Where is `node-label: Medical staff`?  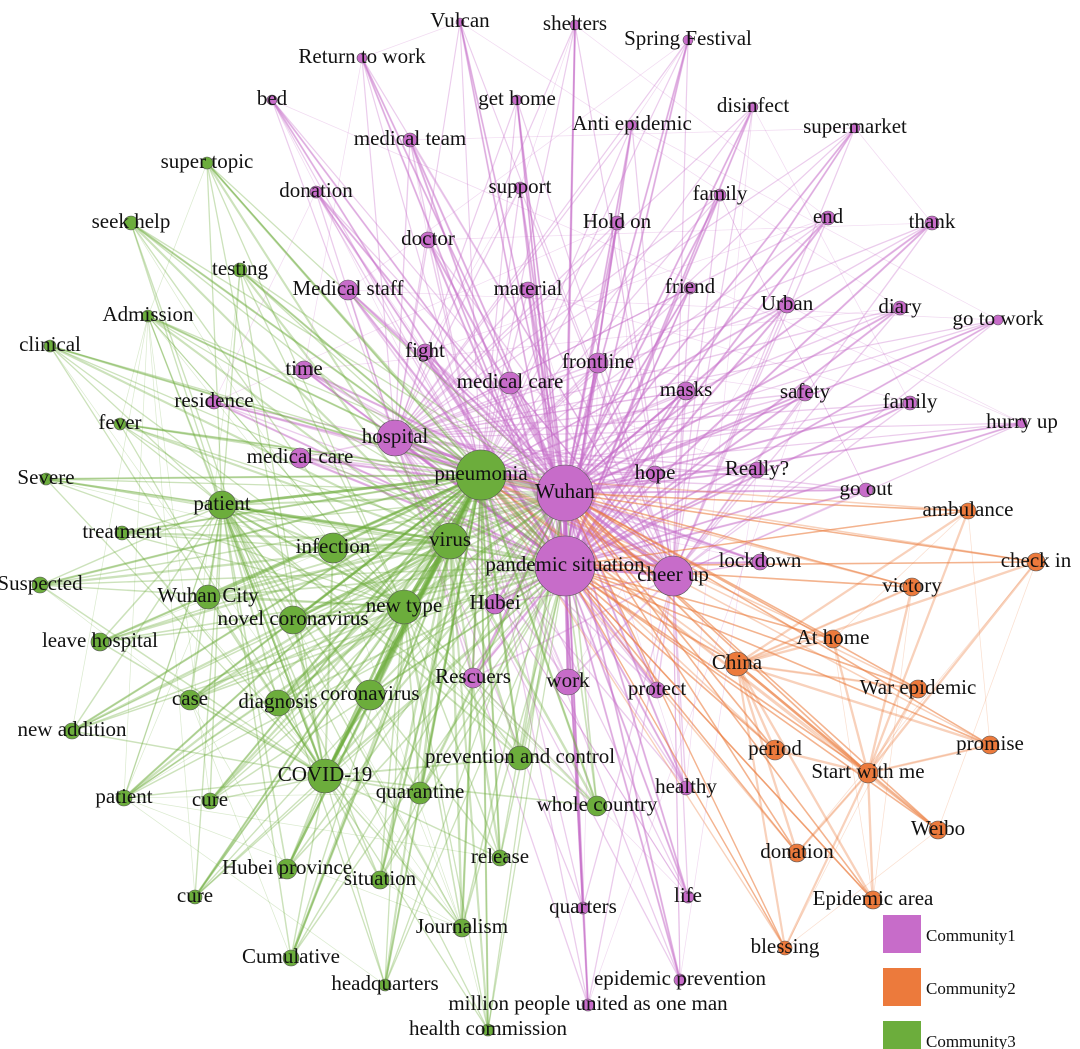 node-label: Medical staff is located at coordinates (348, 288).